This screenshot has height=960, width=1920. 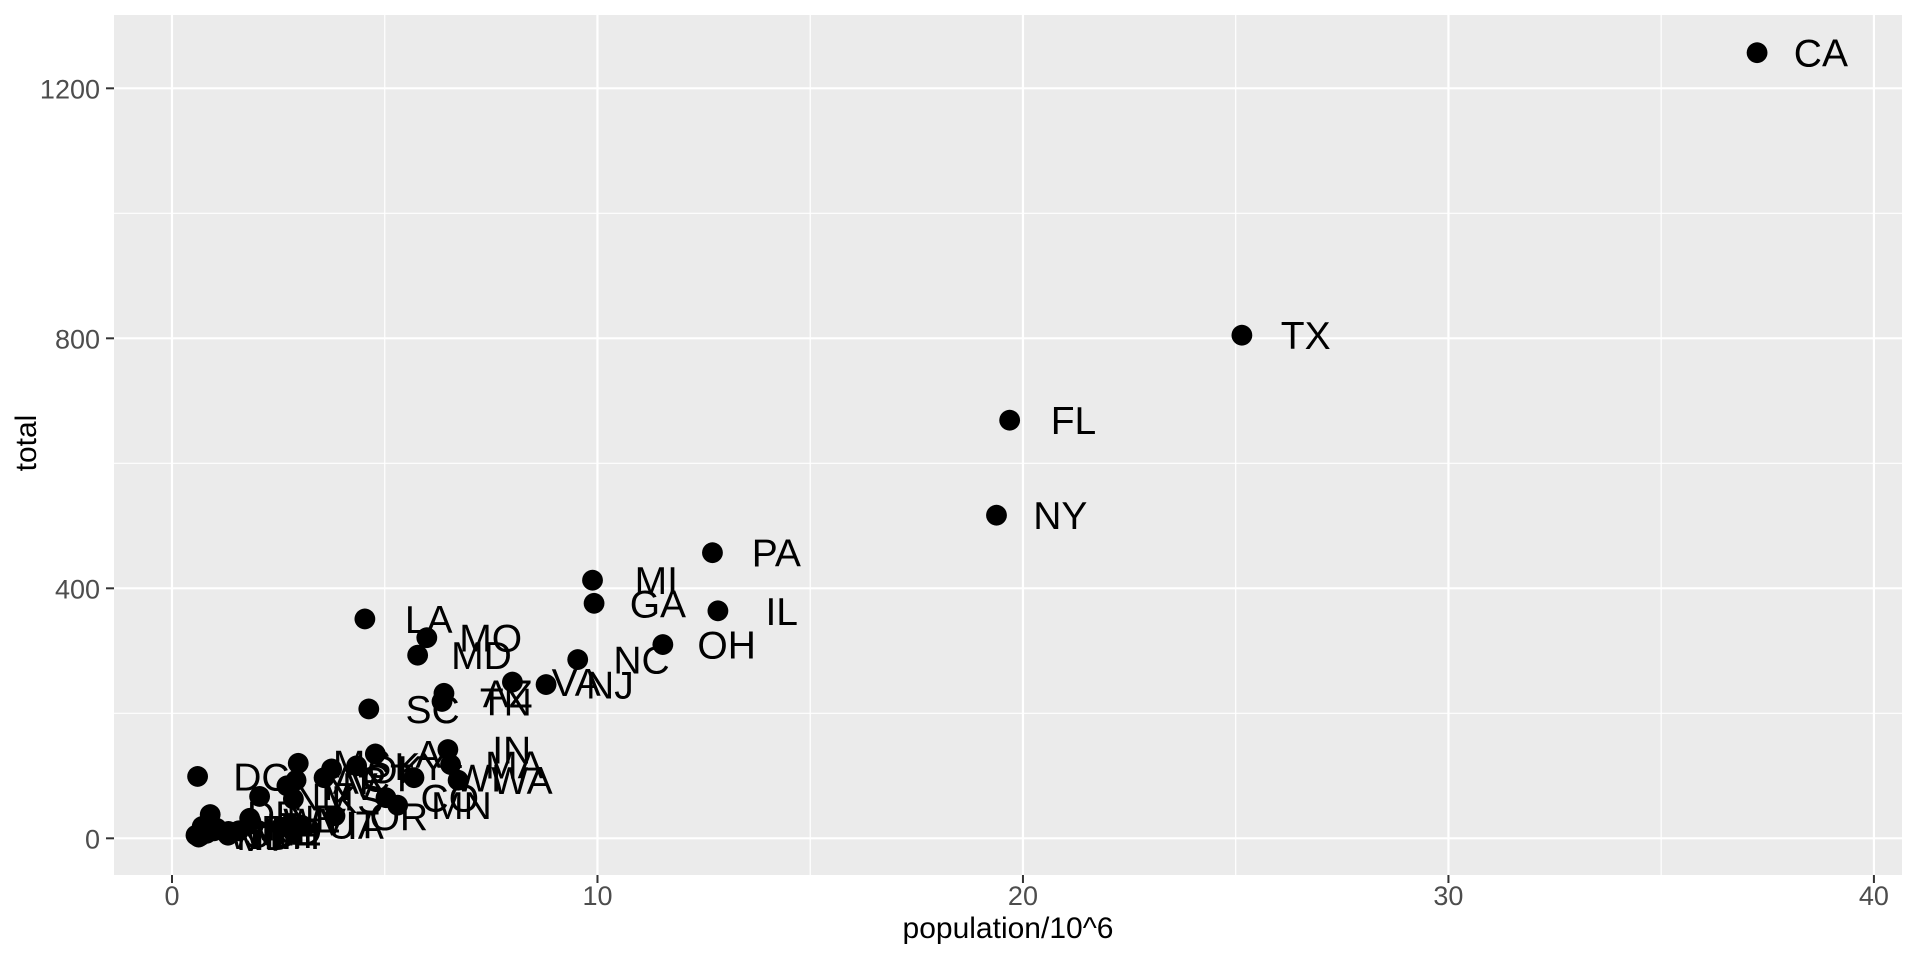 I want to click on point-label-OK: OK, so click(x=395, y=770).